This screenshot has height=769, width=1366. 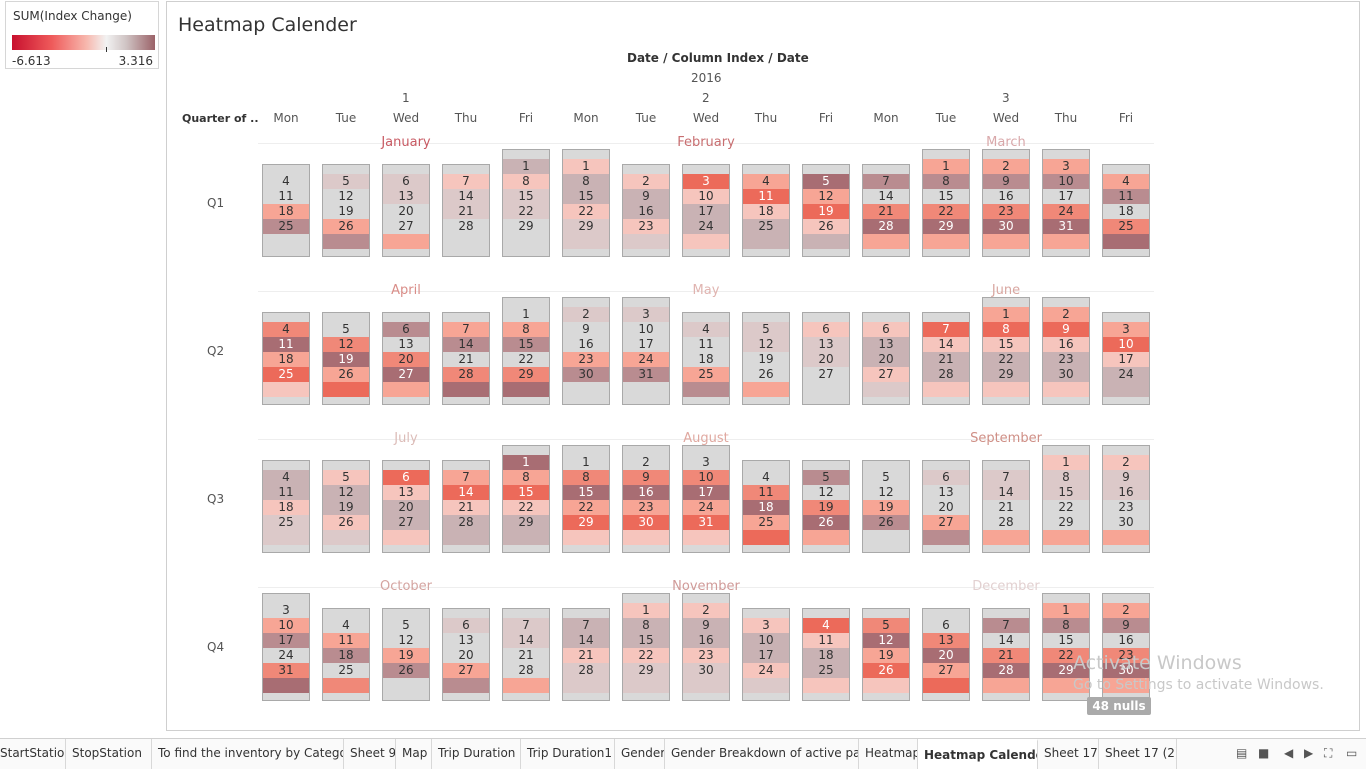 What do you see at coordinates (1242, 753) in the screenshot?
I see `show-filmstrip-icon: ▤` at bounding box center [1242, 753].